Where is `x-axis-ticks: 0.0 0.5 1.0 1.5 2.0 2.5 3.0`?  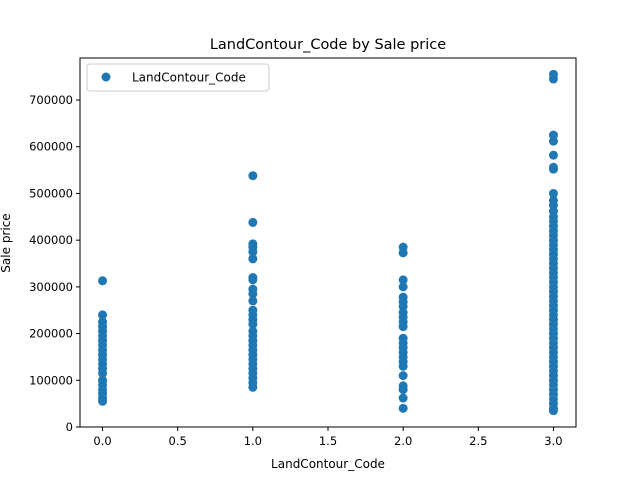
x-axis-ticks: 0.0 0.5 1.0 1.5 2.0 2.5 3.0 is located at coordinates (328, 437).